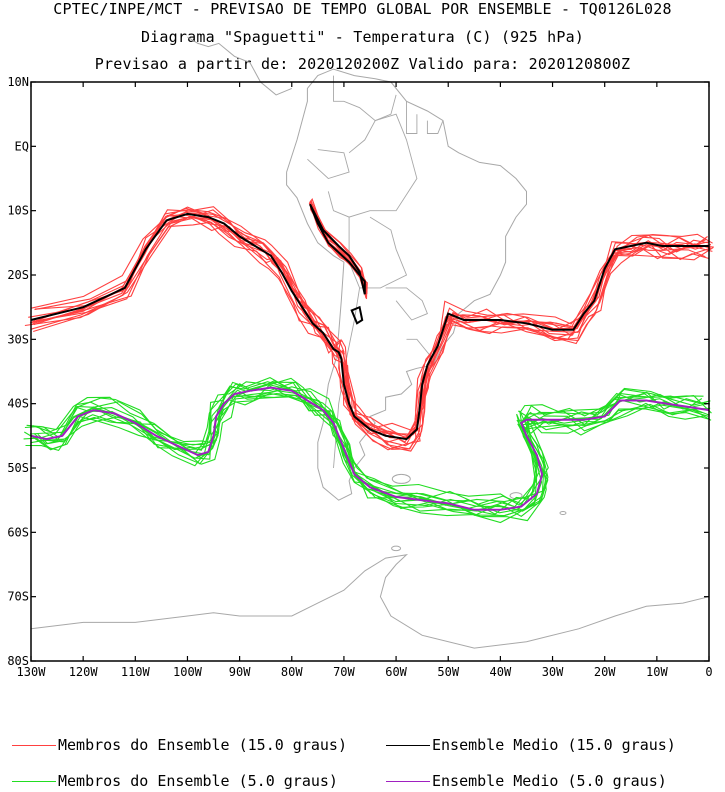 Image resolution: width=725 pixels, height=792 pixels. Describe the element at coordinates (408, 781) in the screenshot. I see `legend-swatch-purple` at that location.